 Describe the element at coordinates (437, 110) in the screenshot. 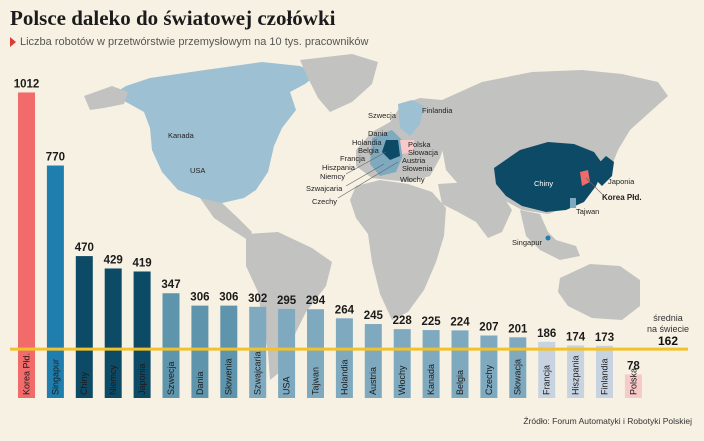

I see `map-label-finlandia: Finlandia` at that location.